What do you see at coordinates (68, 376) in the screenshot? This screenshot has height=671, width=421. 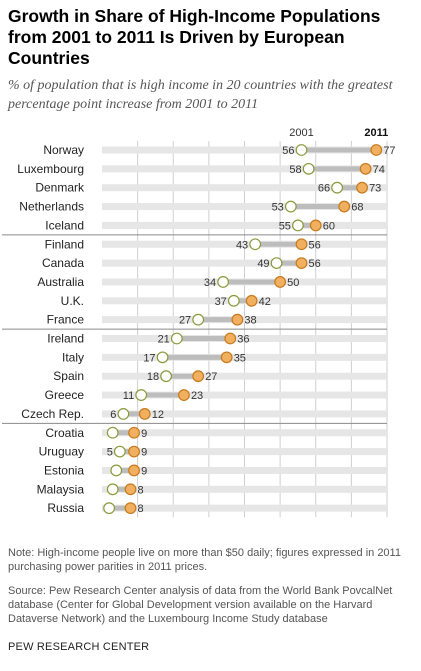 I see `category-label: Spain` at bounding box center [68, 376].